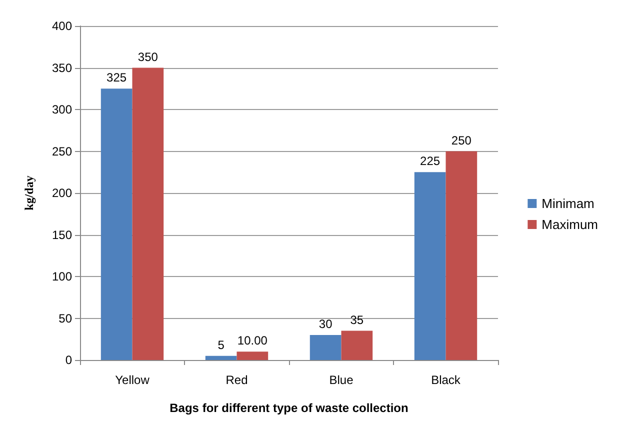 The width and height of the screenshot is (618, 430). Describe the element at coordinates (62, 26) in the screenshot. I see `y-tick-label: 400` at that location.